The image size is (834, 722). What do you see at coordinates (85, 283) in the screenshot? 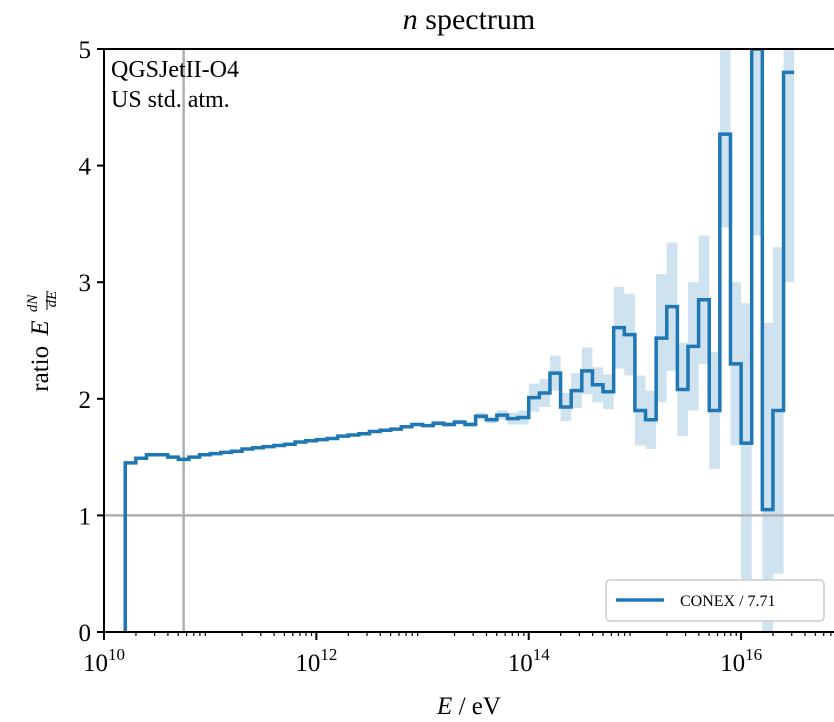
I see `y-tick-label: 3` at bounding box center [85, 283].